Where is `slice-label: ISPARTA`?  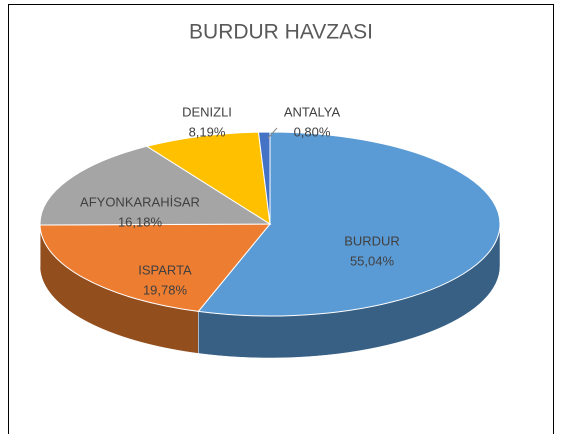
slice-label: ISPARTA is located at coordinates (165, 269).